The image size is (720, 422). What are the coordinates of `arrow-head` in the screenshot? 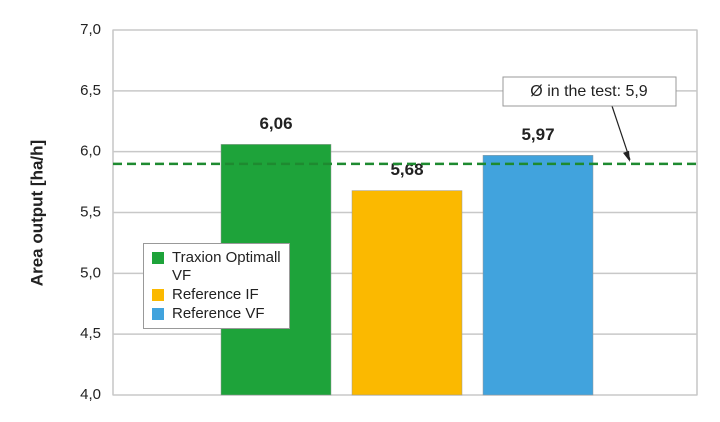 It's located at (626, 156).